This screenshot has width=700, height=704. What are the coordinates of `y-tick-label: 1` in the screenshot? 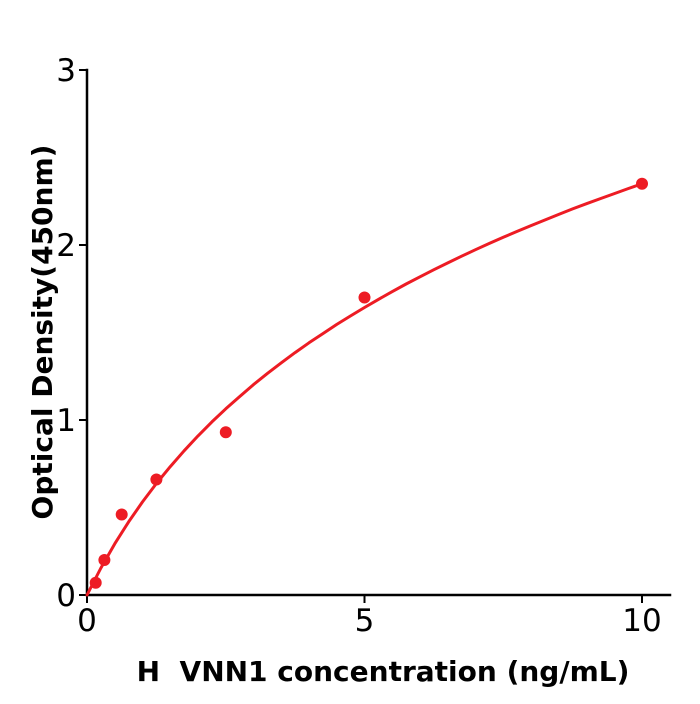 It's located at (66, 421).